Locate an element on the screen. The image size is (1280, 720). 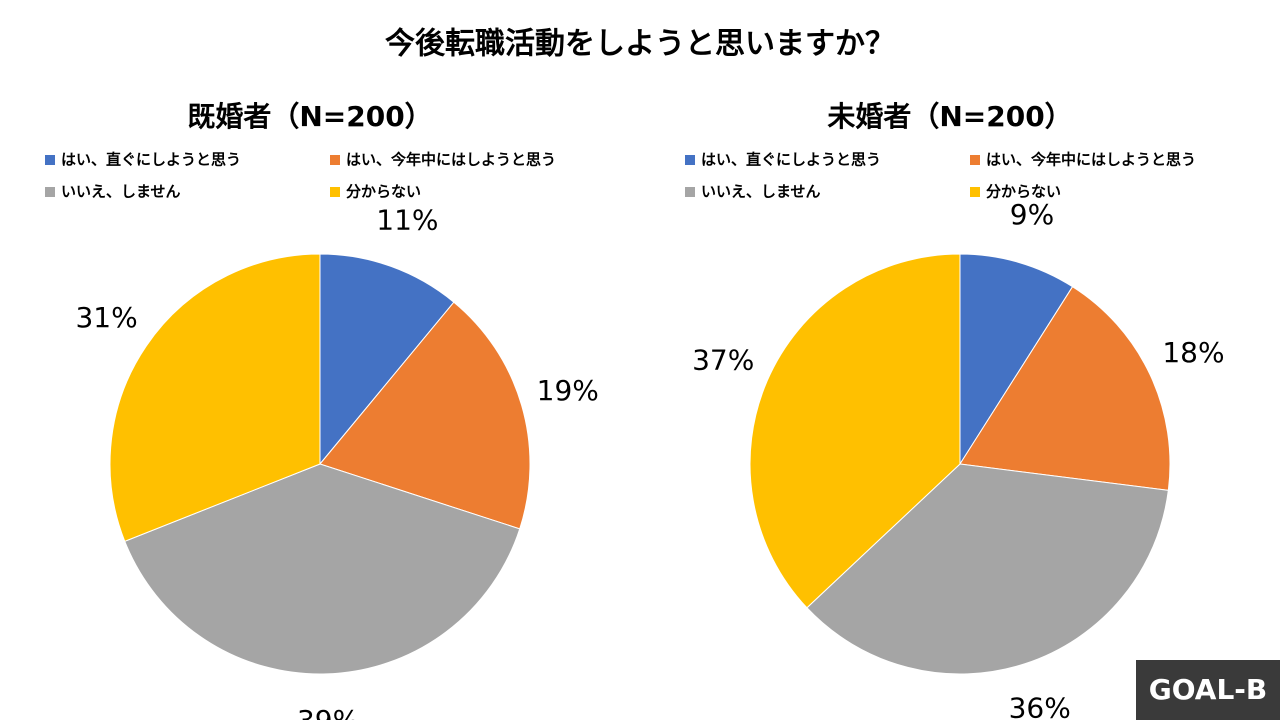
main-title: 今後転職活動をしようと思いますか？ is located at coordinates (640, 44).